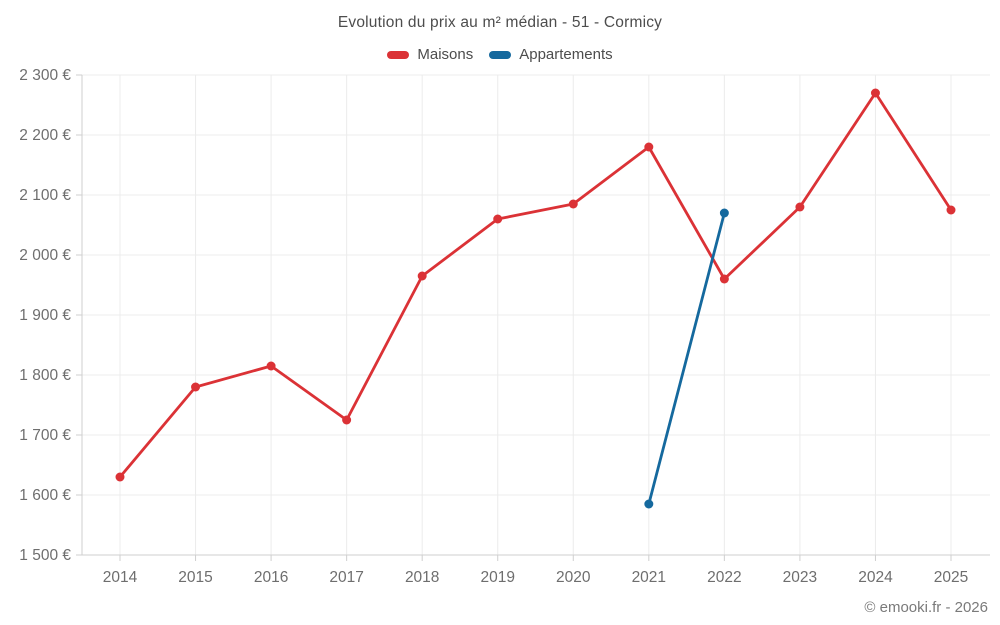  What do you see at coordinates (45, 255) in the screenshot?
I see `y-axis-label: 2 000 €` at bounding box center [45, 255].